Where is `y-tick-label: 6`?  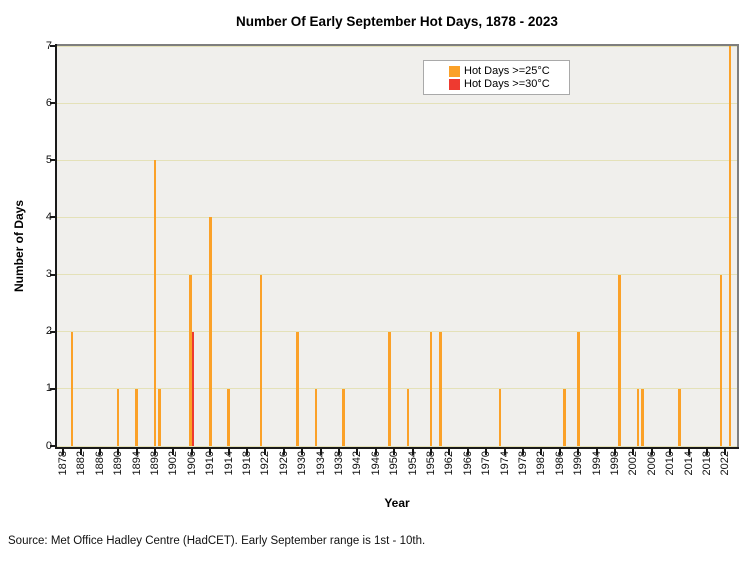 y-tick-label: 6 is located at coordinates (48, 102).